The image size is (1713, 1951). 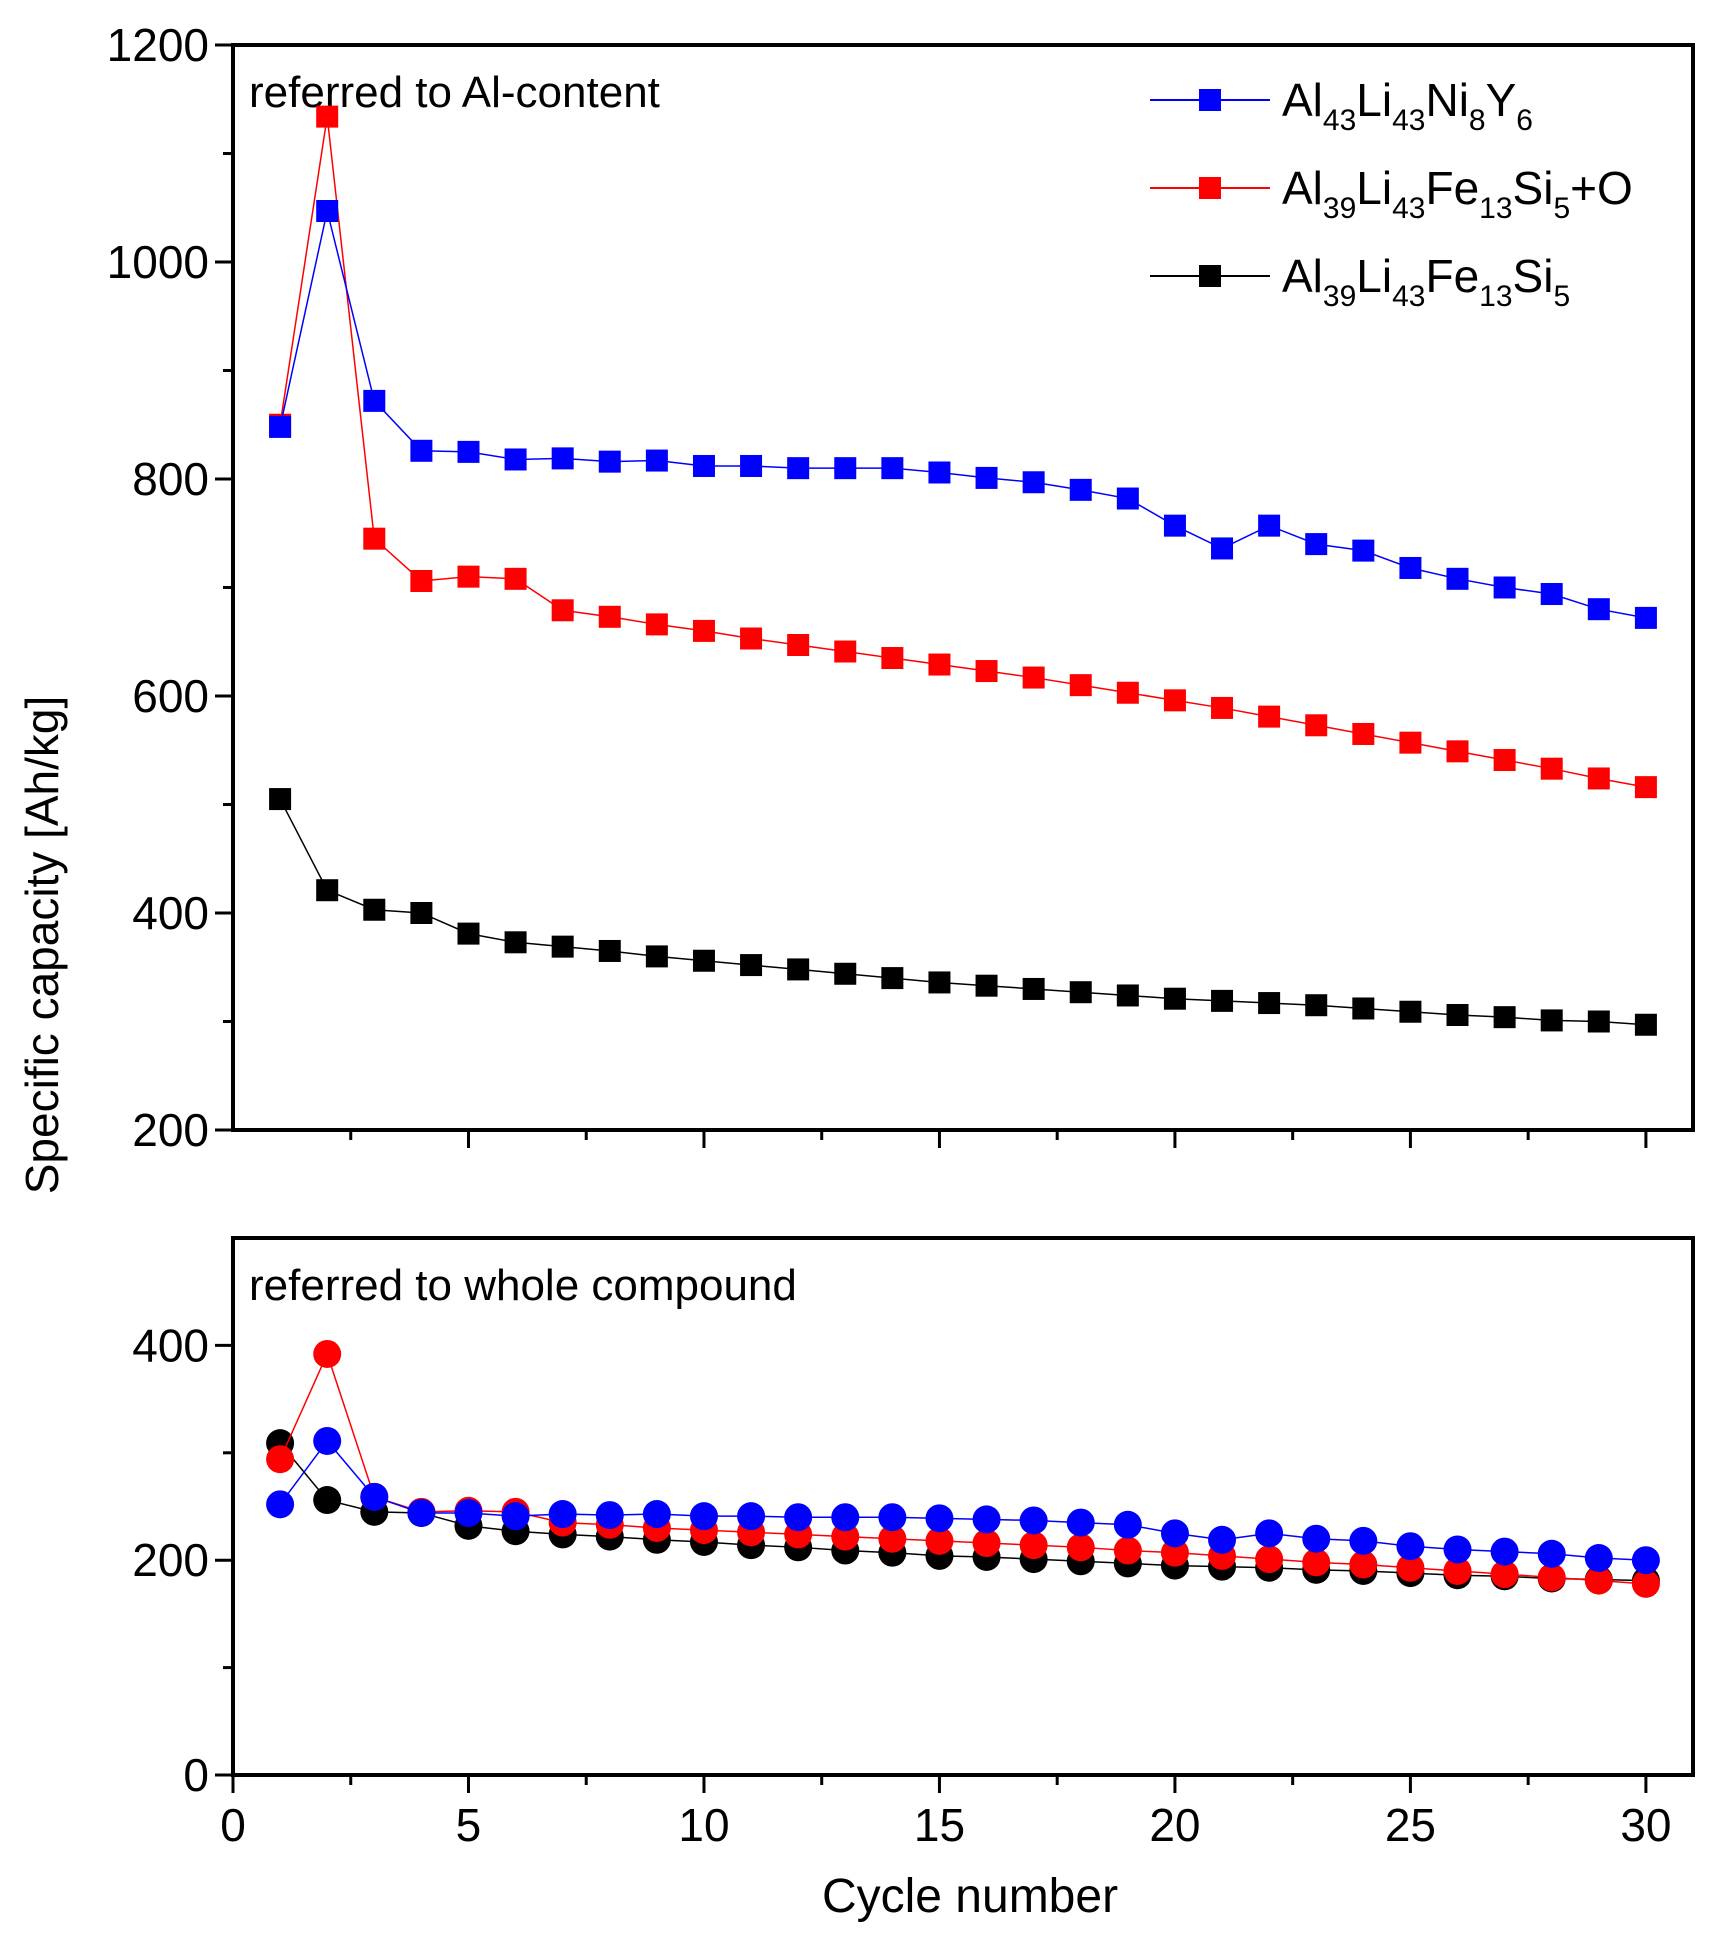 I want to click on y-tick-label: 1000, so click(x=158, y=262).